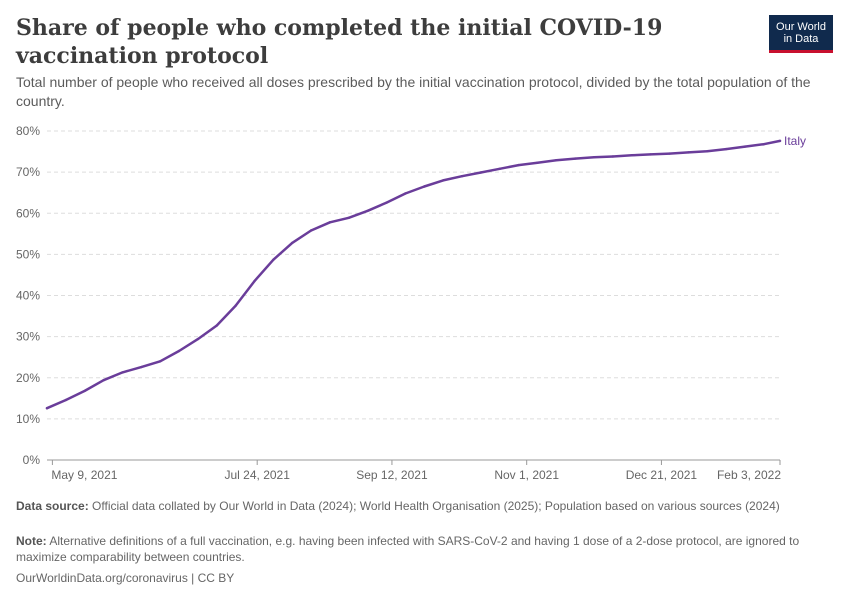  Describe the element at coordinates (392, 475) in the screenshot. I see `x-tick-label: Sep 12, 2021` at that location.